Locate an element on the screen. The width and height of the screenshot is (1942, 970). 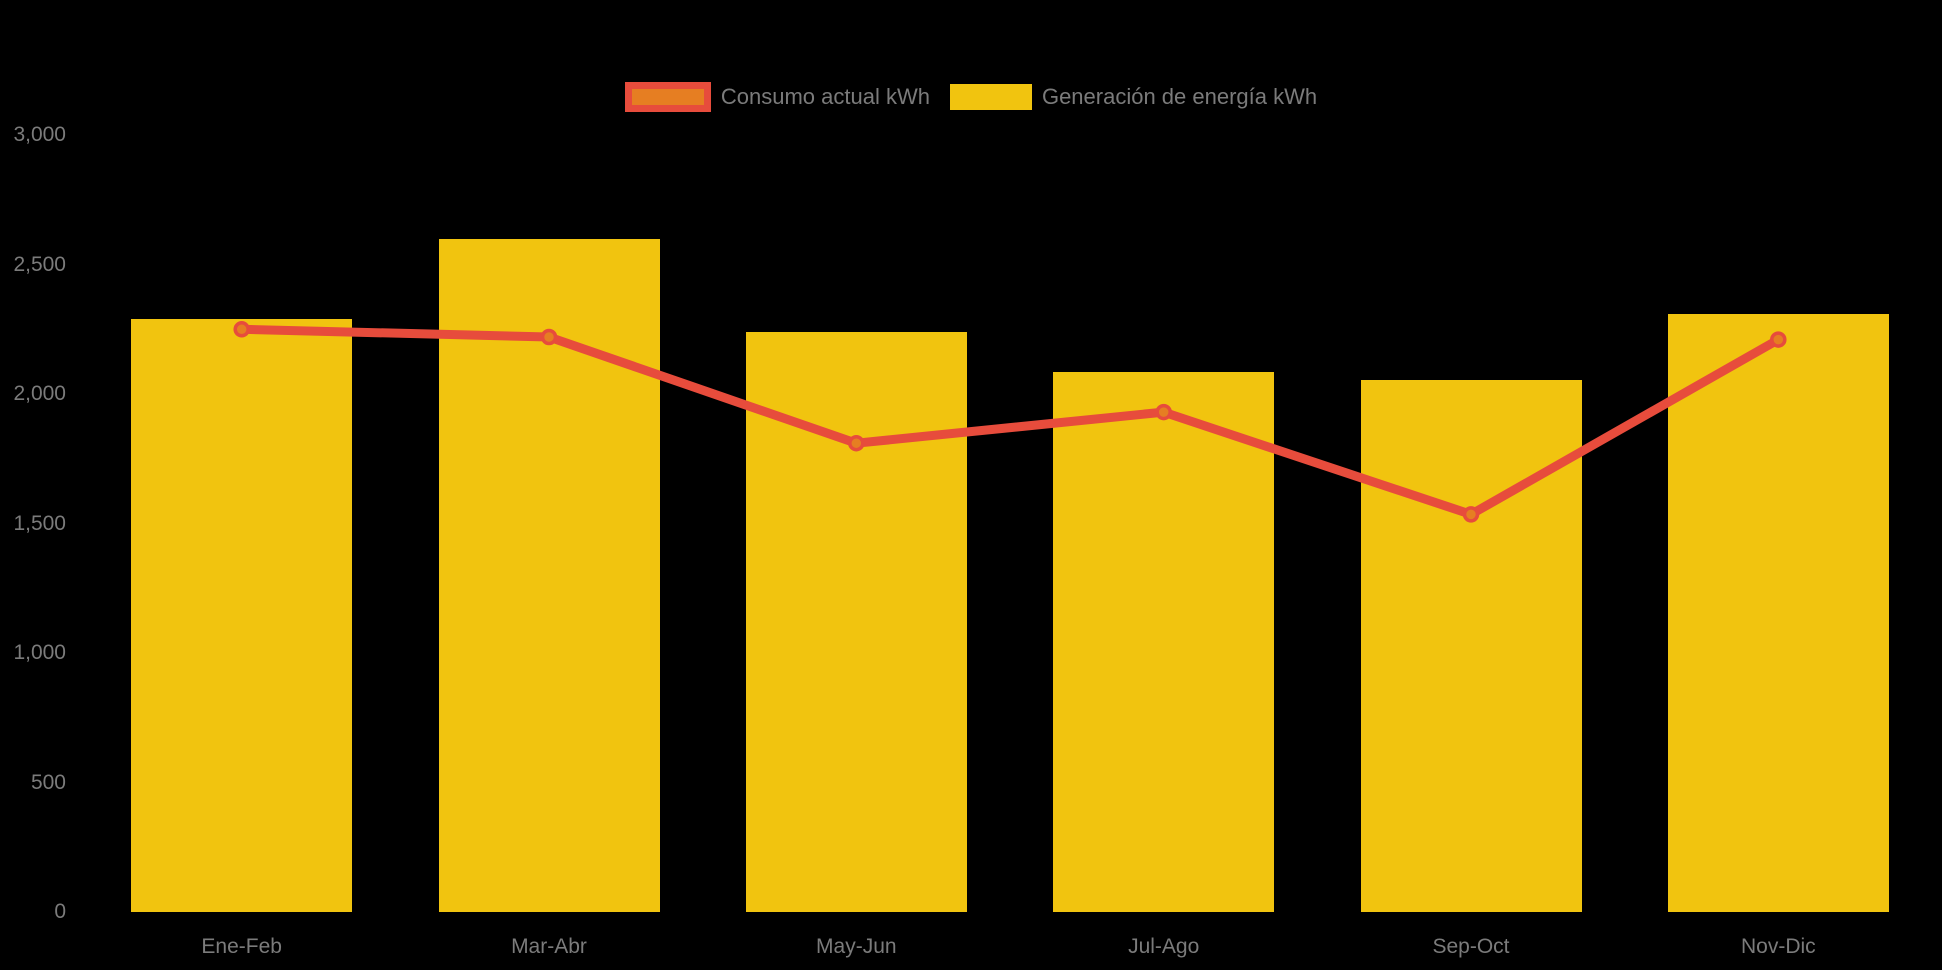
y-tick-label: 3,000 is located at coordinates (39, 134).